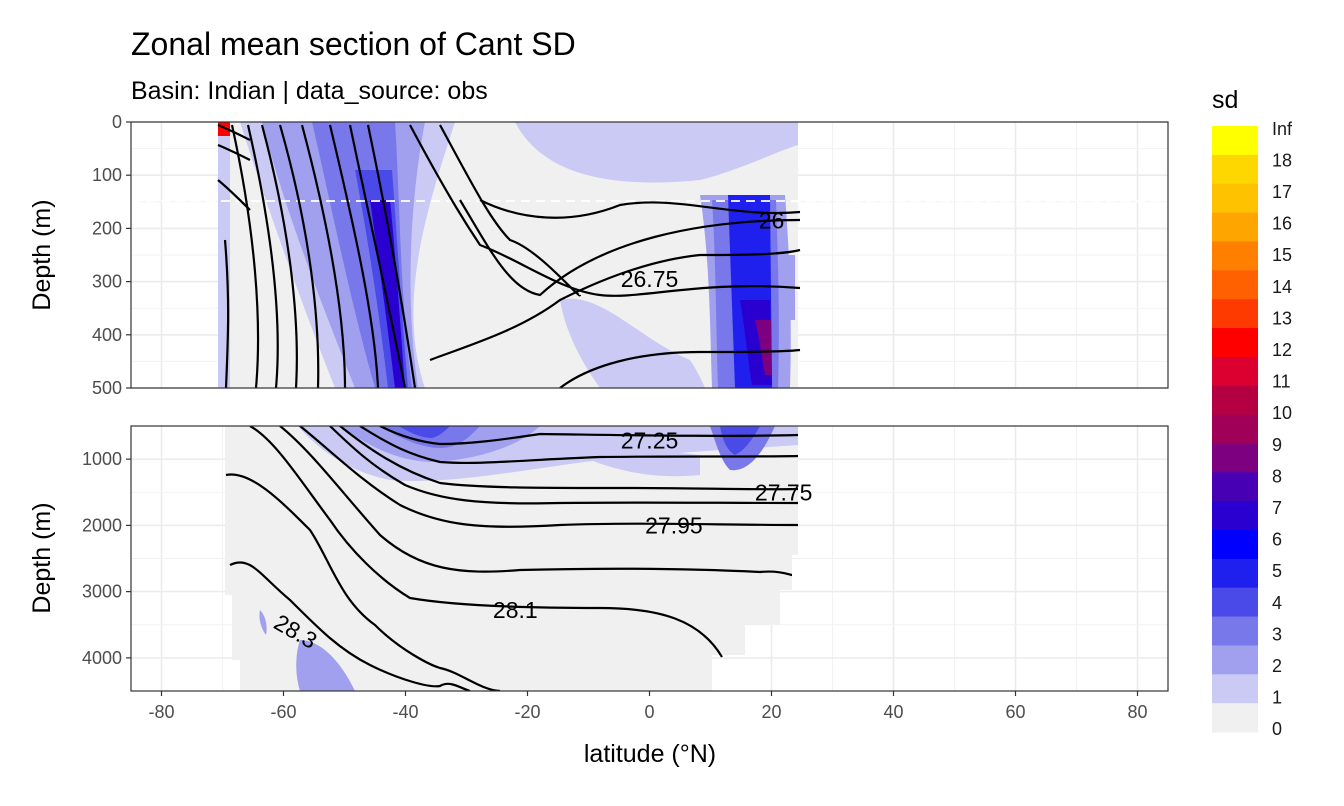 This screenshot has height=806, width=1344. What do you see at coordinates (1282, 287) in the screenshot?
I see `legend-label: 14` at bounding box center [1282, 287].